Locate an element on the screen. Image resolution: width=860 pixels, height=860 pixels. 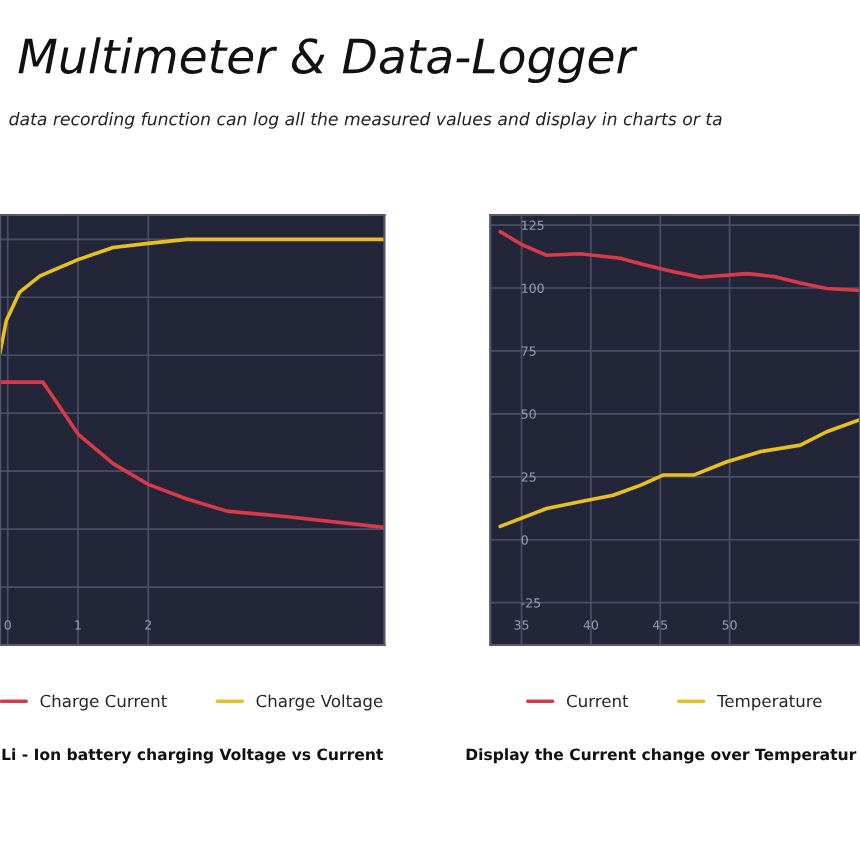
chart-title: Multimeter & Data-Logger is located at coordinates (328, 60).